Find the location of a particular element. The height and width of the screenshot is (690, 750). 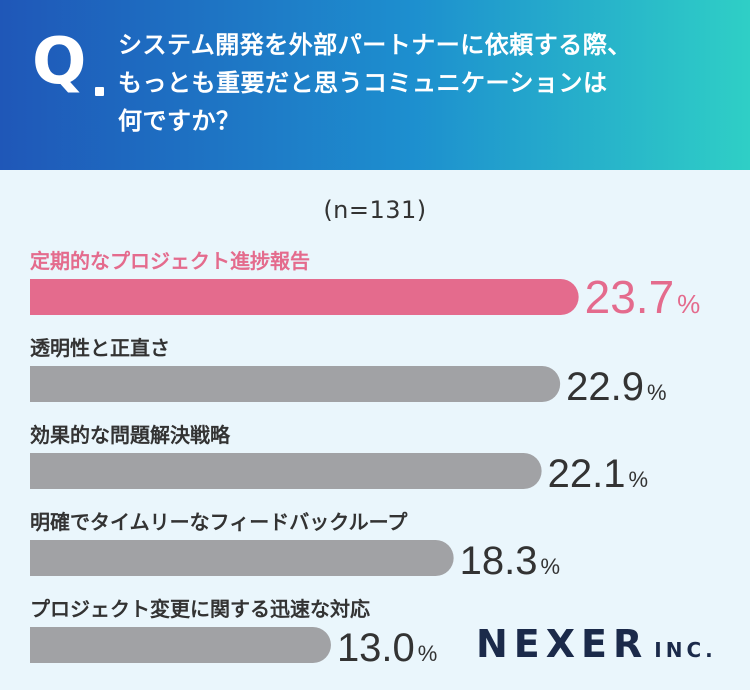

value-label: 22.9 is located at coordinates (605, 387).